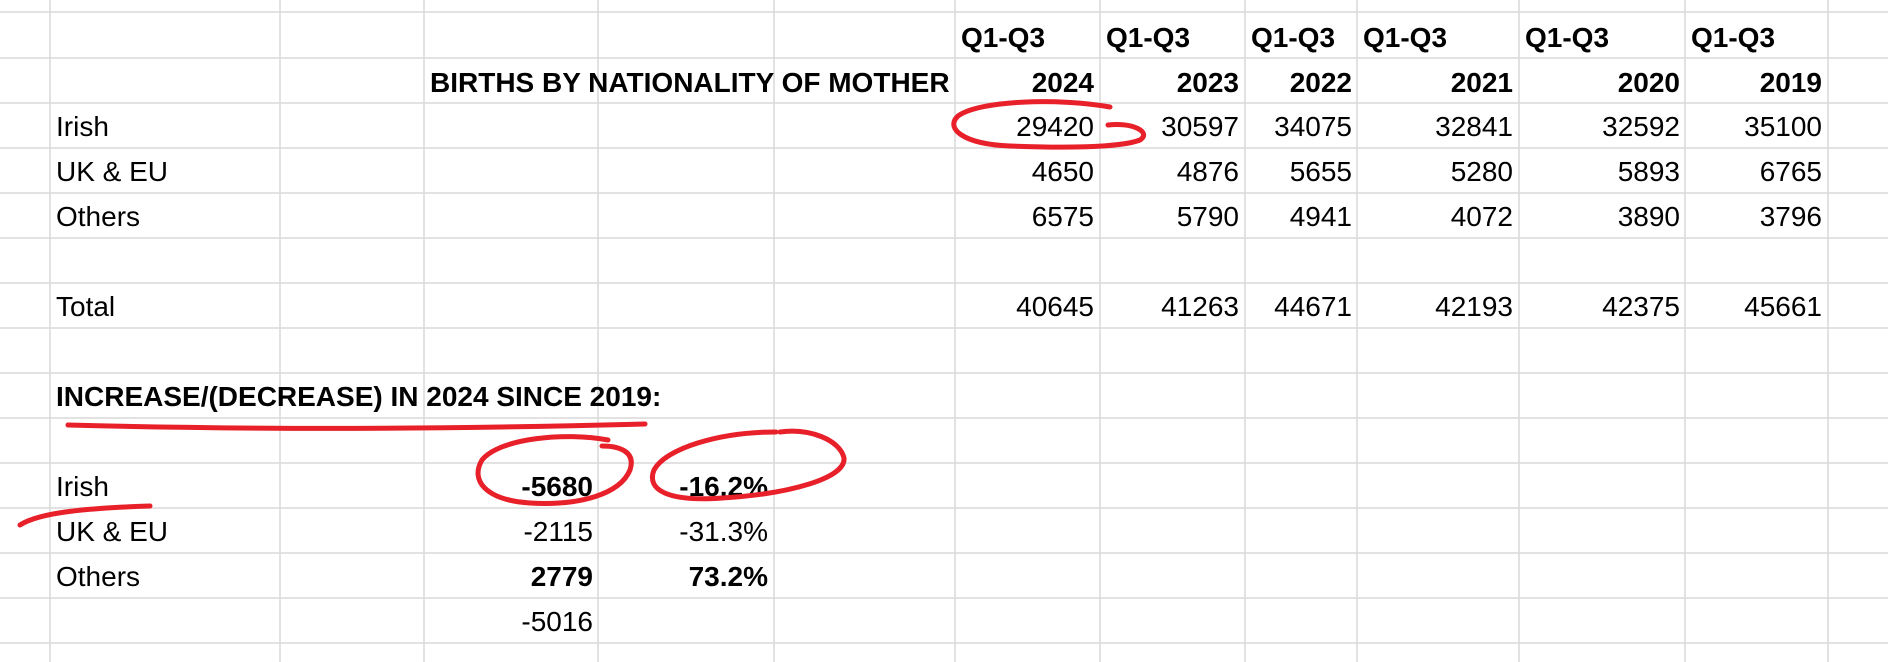 The width and height of the screenshot is (1888, 662). I want to click on cell-others-2019: 3796, so click(1790, 216).